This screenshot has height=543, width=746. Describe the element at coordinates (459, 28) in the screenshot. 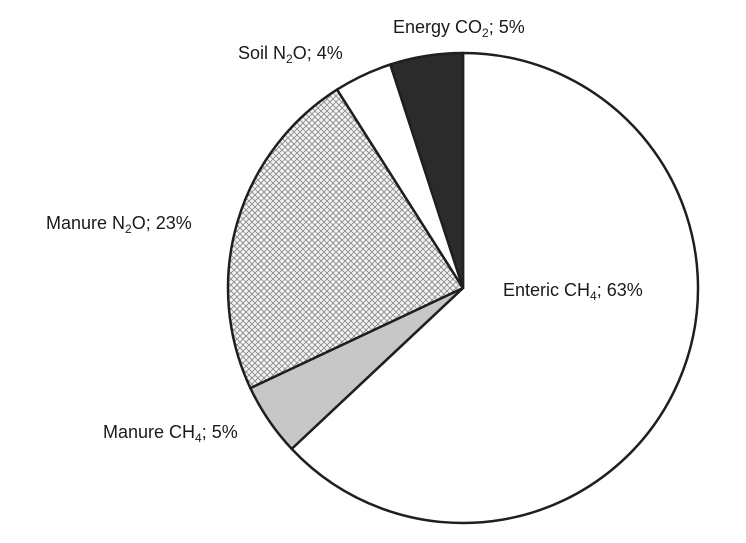

I see `slice-label-energy-co2: Energy CO2; 5%` at that location.